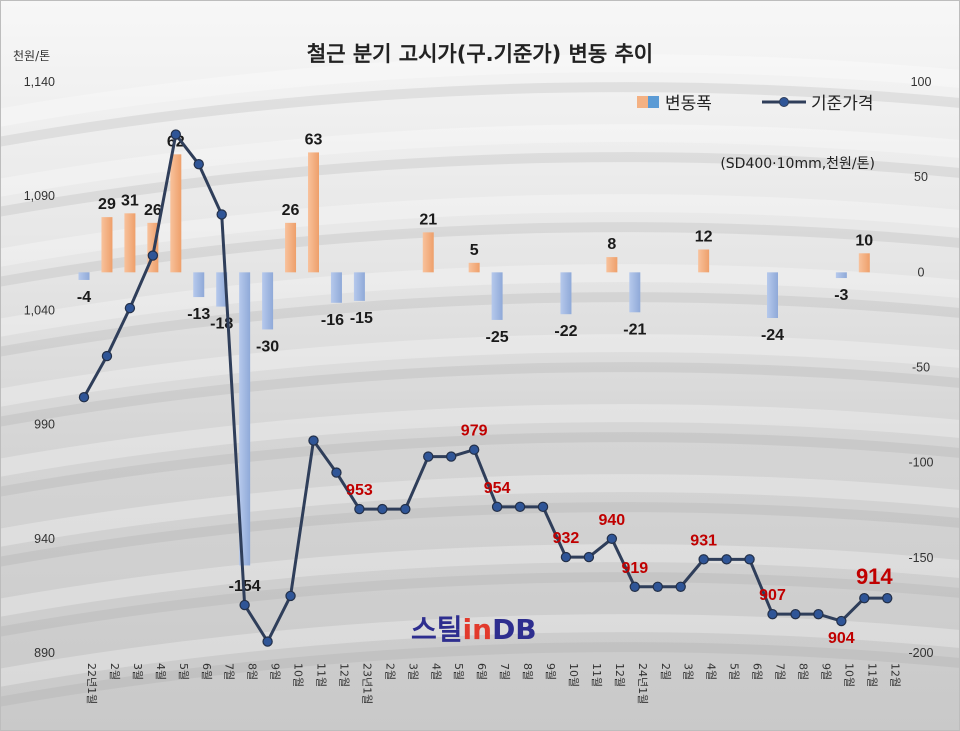  What do you see at coordinates (474, 250) in the screenshot?
I see `change-bar-label: 5` at bounding box center [474, 250].